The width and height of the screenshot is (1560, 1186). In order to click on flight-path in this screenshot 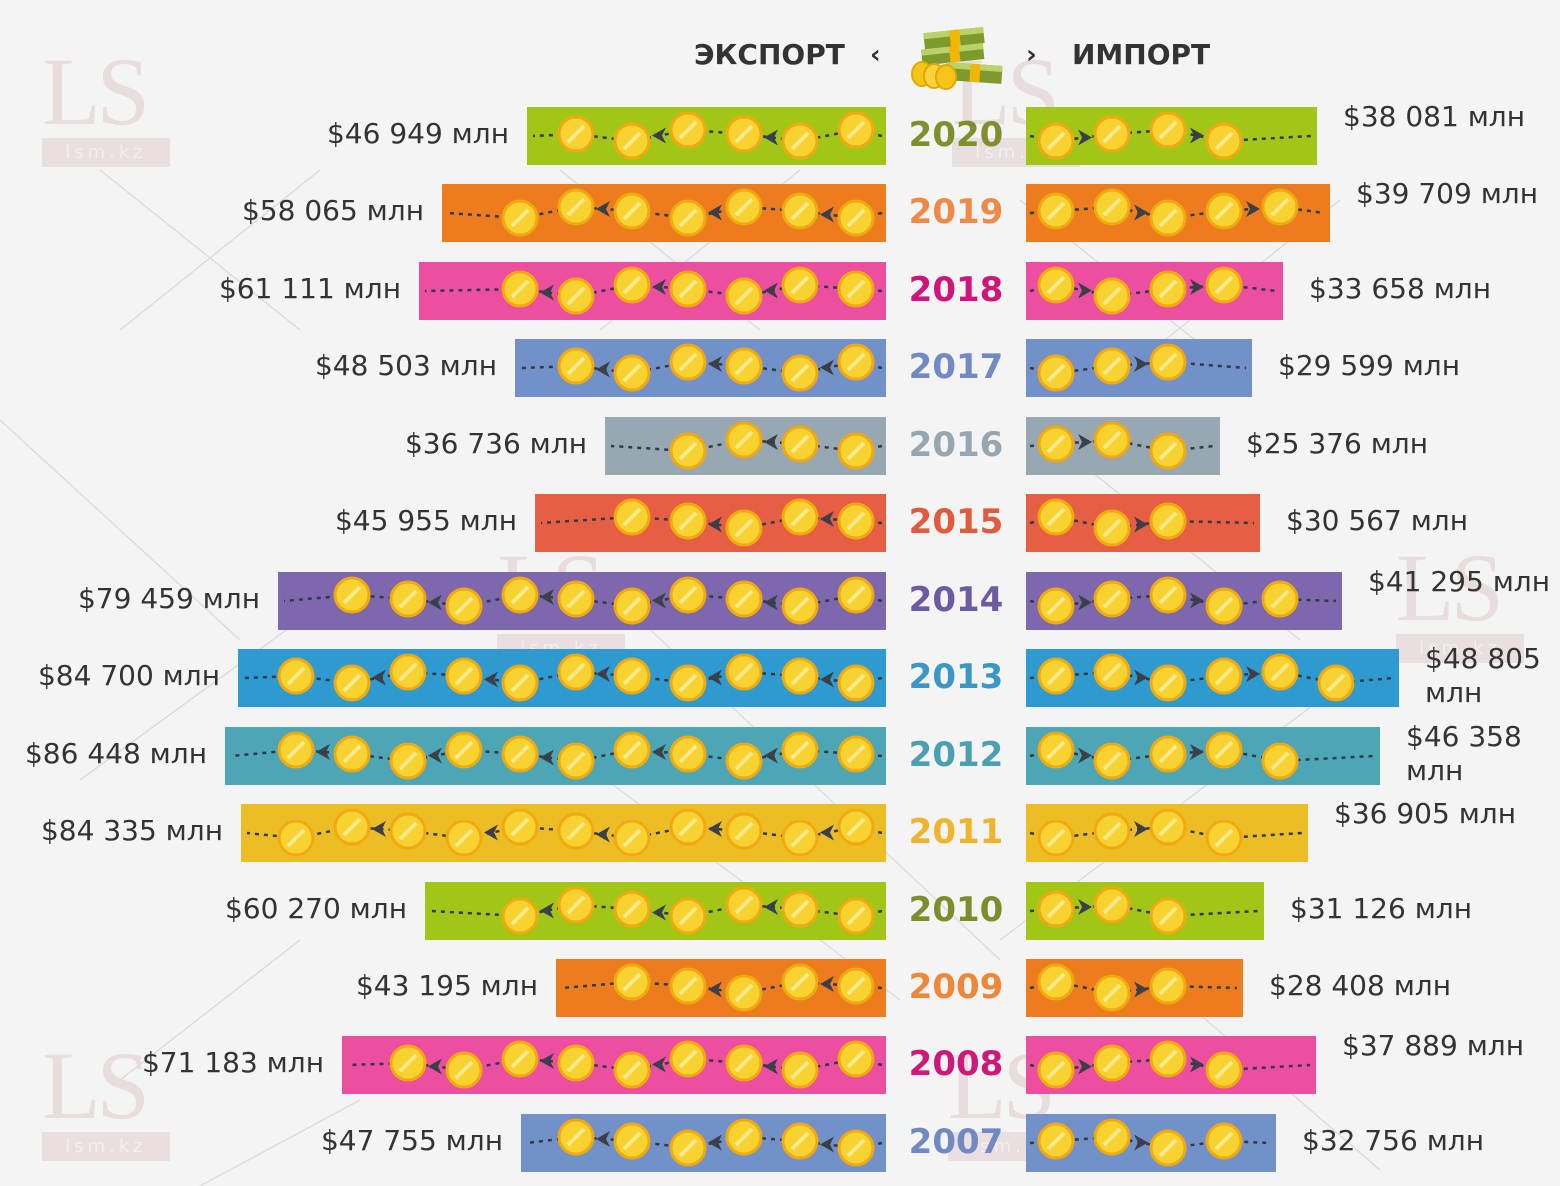, I will do `click(1153, 290)`.